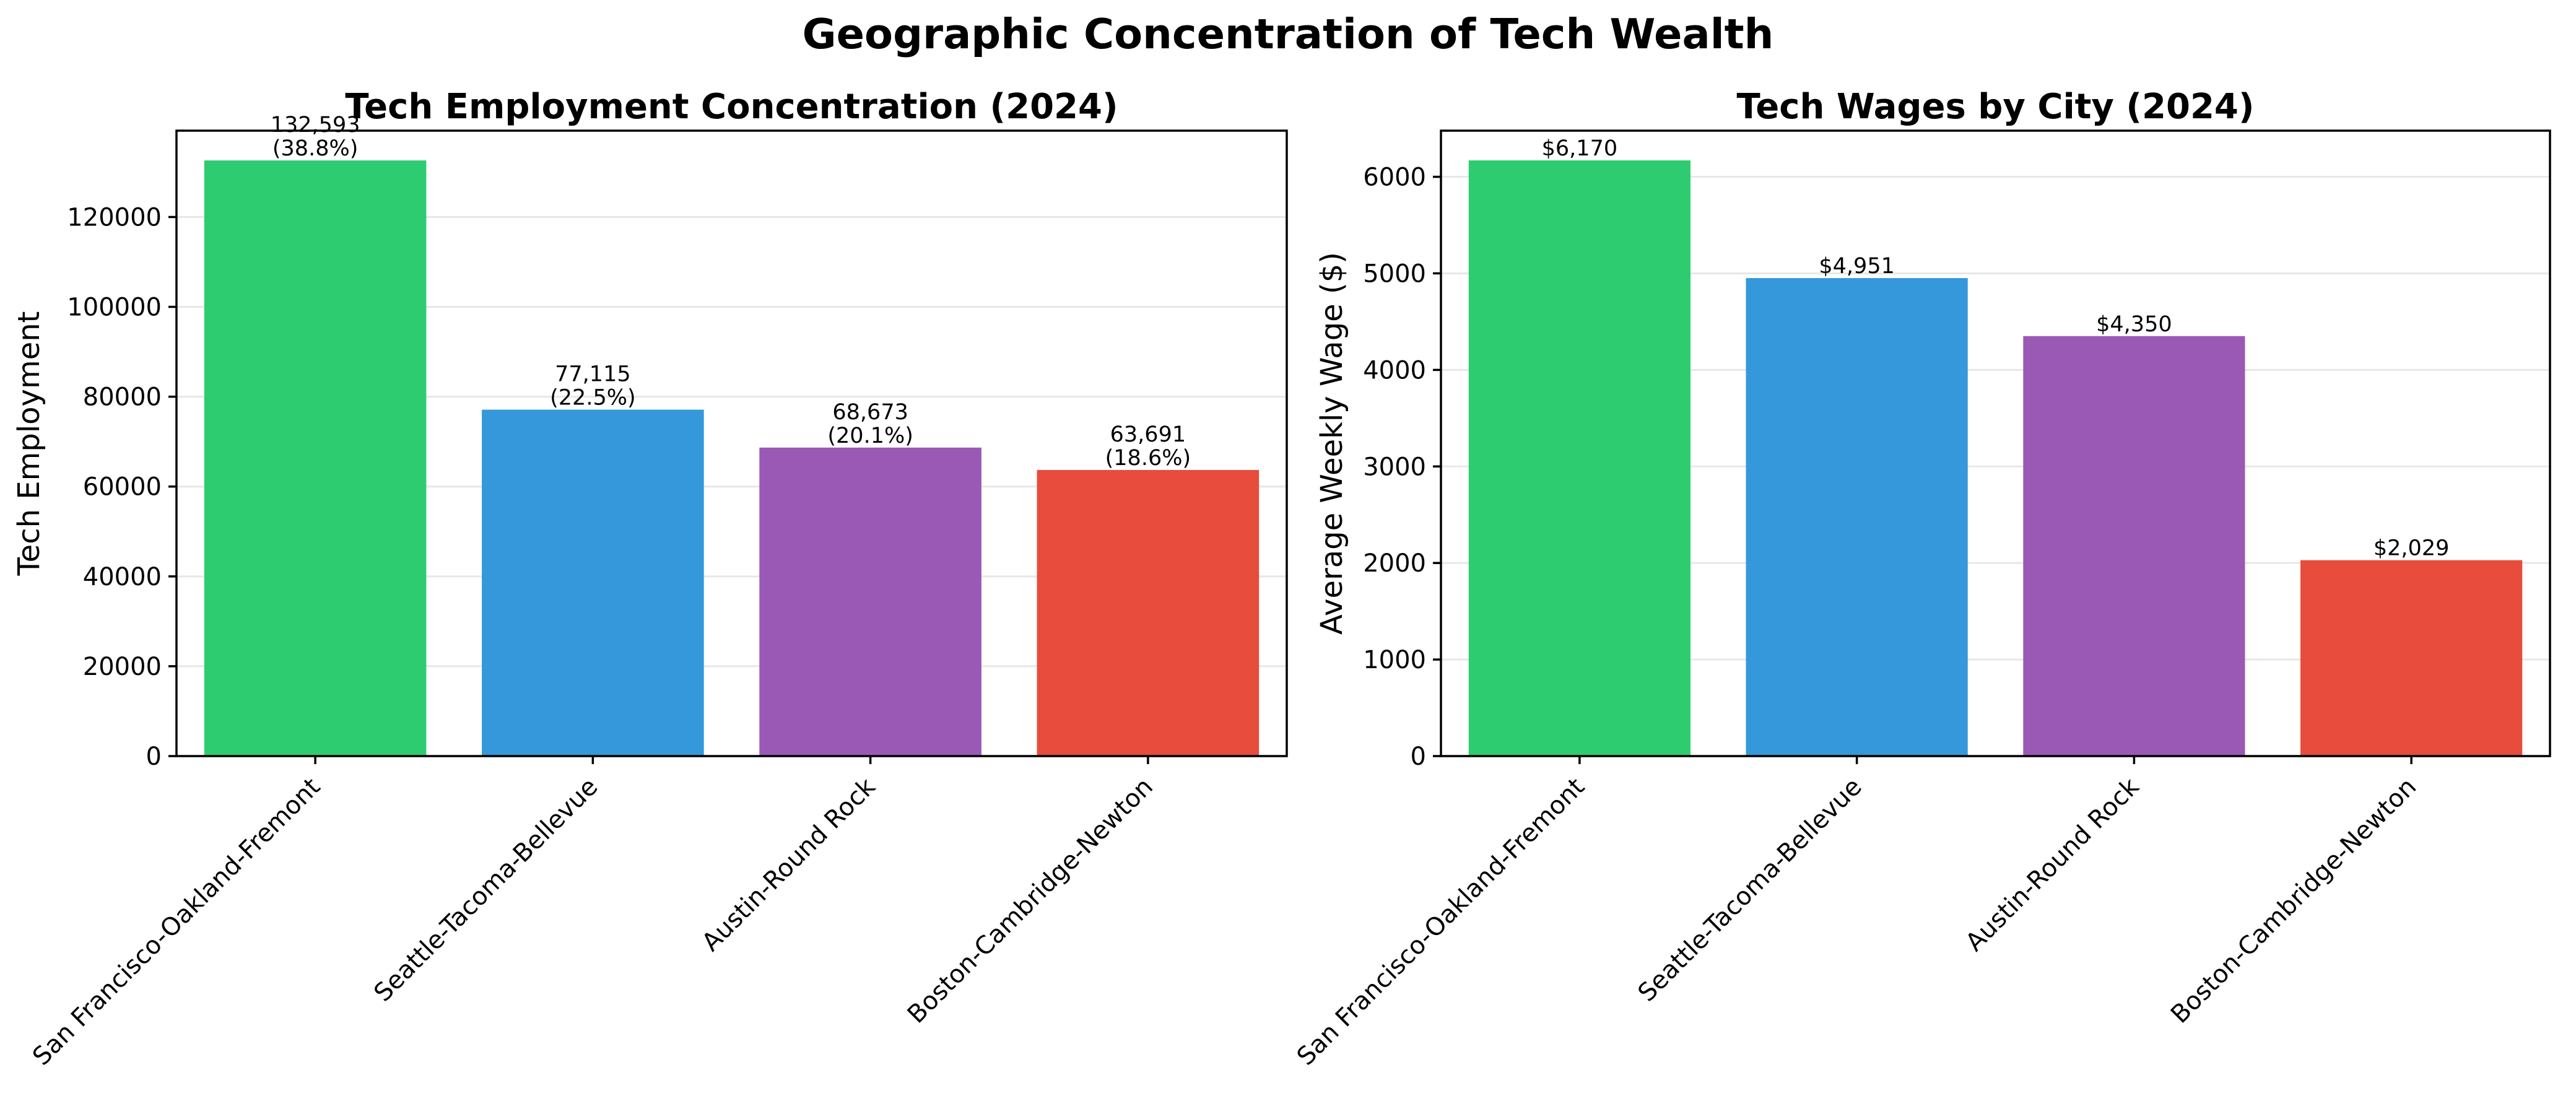  What do you see at coordinates (114, 217) in the screenshot?
I see `employment-ytick-label: 120000` at bounding box center [114, 217].